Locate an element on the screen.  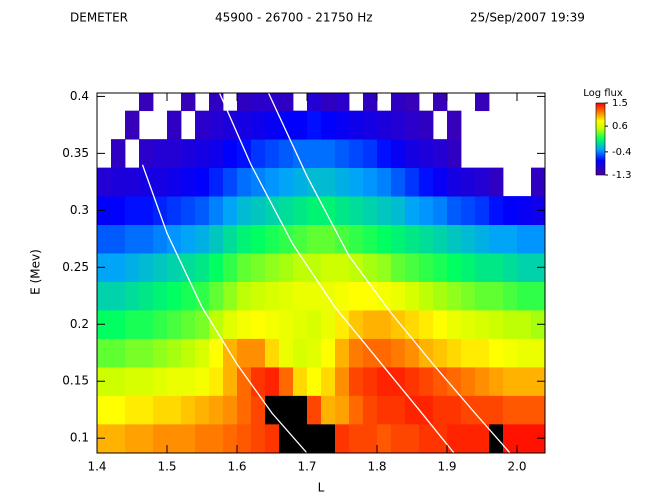
colorbar-tick-label: -1.3 is located at coordinates (622, 175).